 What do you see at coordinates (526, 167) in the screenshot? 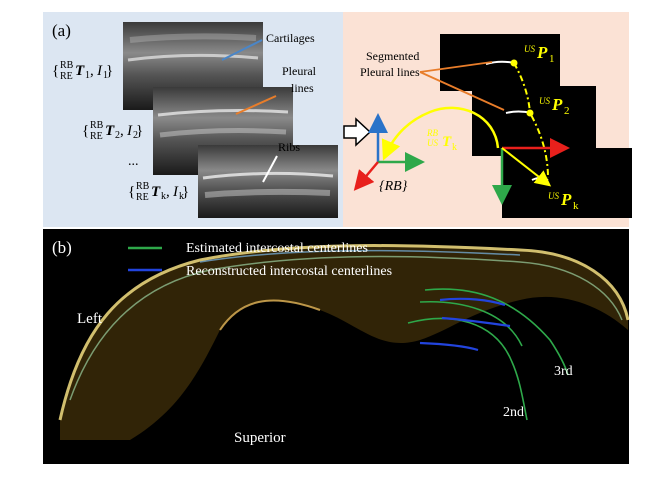
I see `local-to-pk-arrow` at bounding box center [526, 167].